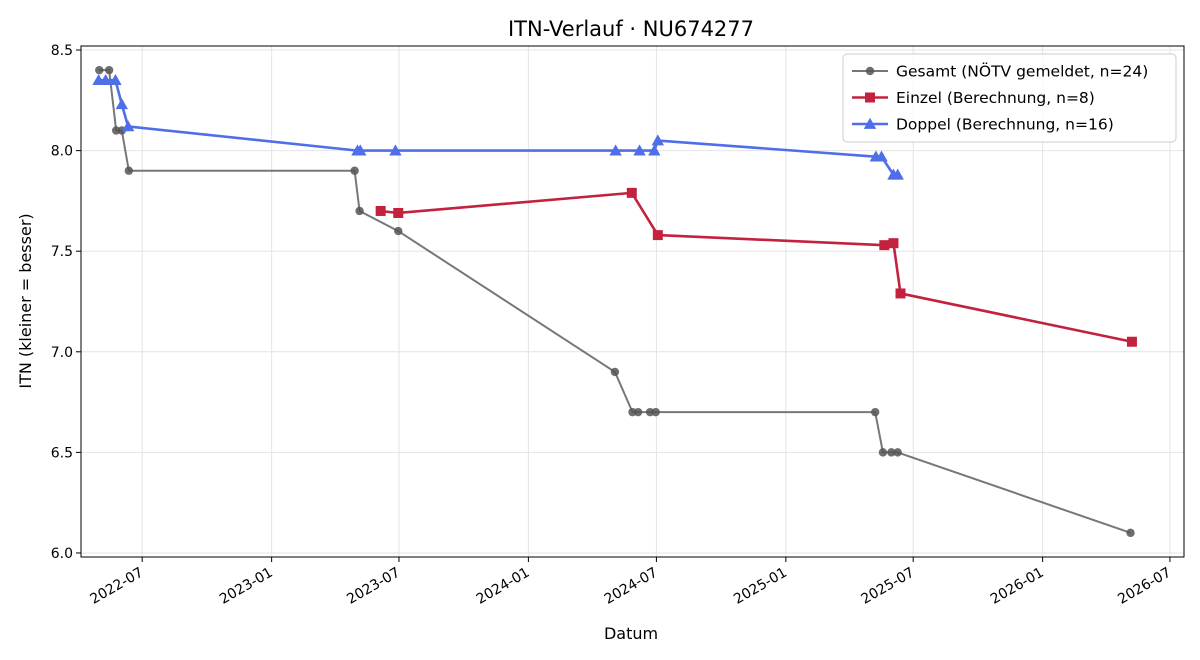 The width and height of the screenshot is (1200, 660). I want to click on x-tick-label: 2022-07, so click(117, 586).